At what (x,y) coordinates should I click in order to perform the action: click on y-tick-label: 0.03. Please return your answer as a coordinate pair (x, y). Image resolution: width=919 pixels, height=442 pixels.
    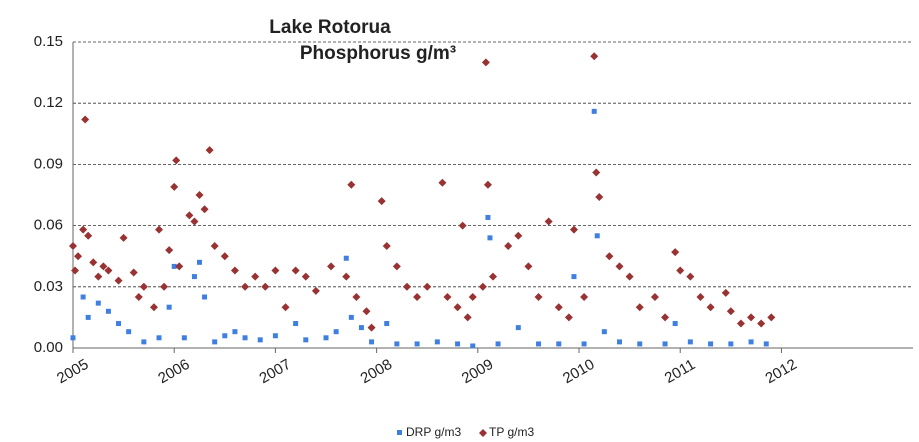
    Looking at the image, I should click on (48, 286).